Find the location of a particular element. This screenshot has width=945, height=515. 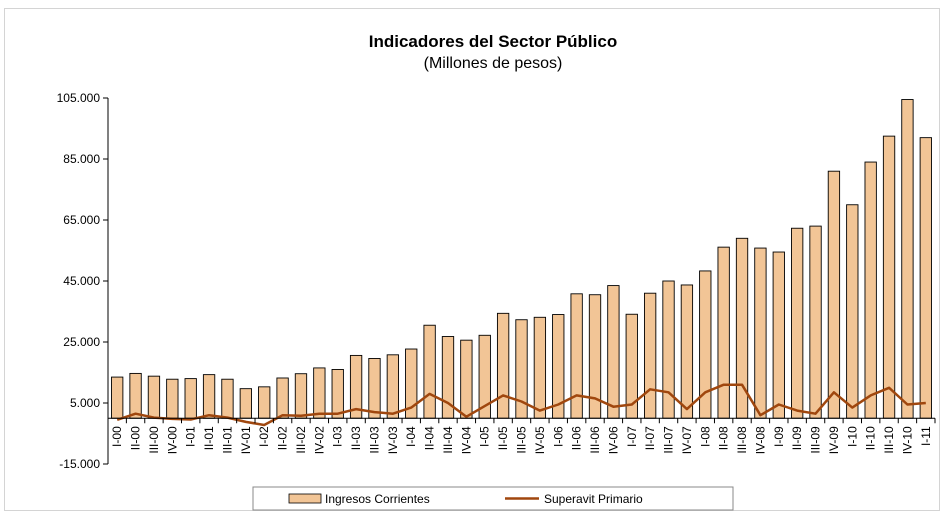

x-tick-label: III-01 is located at coordinates (227, 440).